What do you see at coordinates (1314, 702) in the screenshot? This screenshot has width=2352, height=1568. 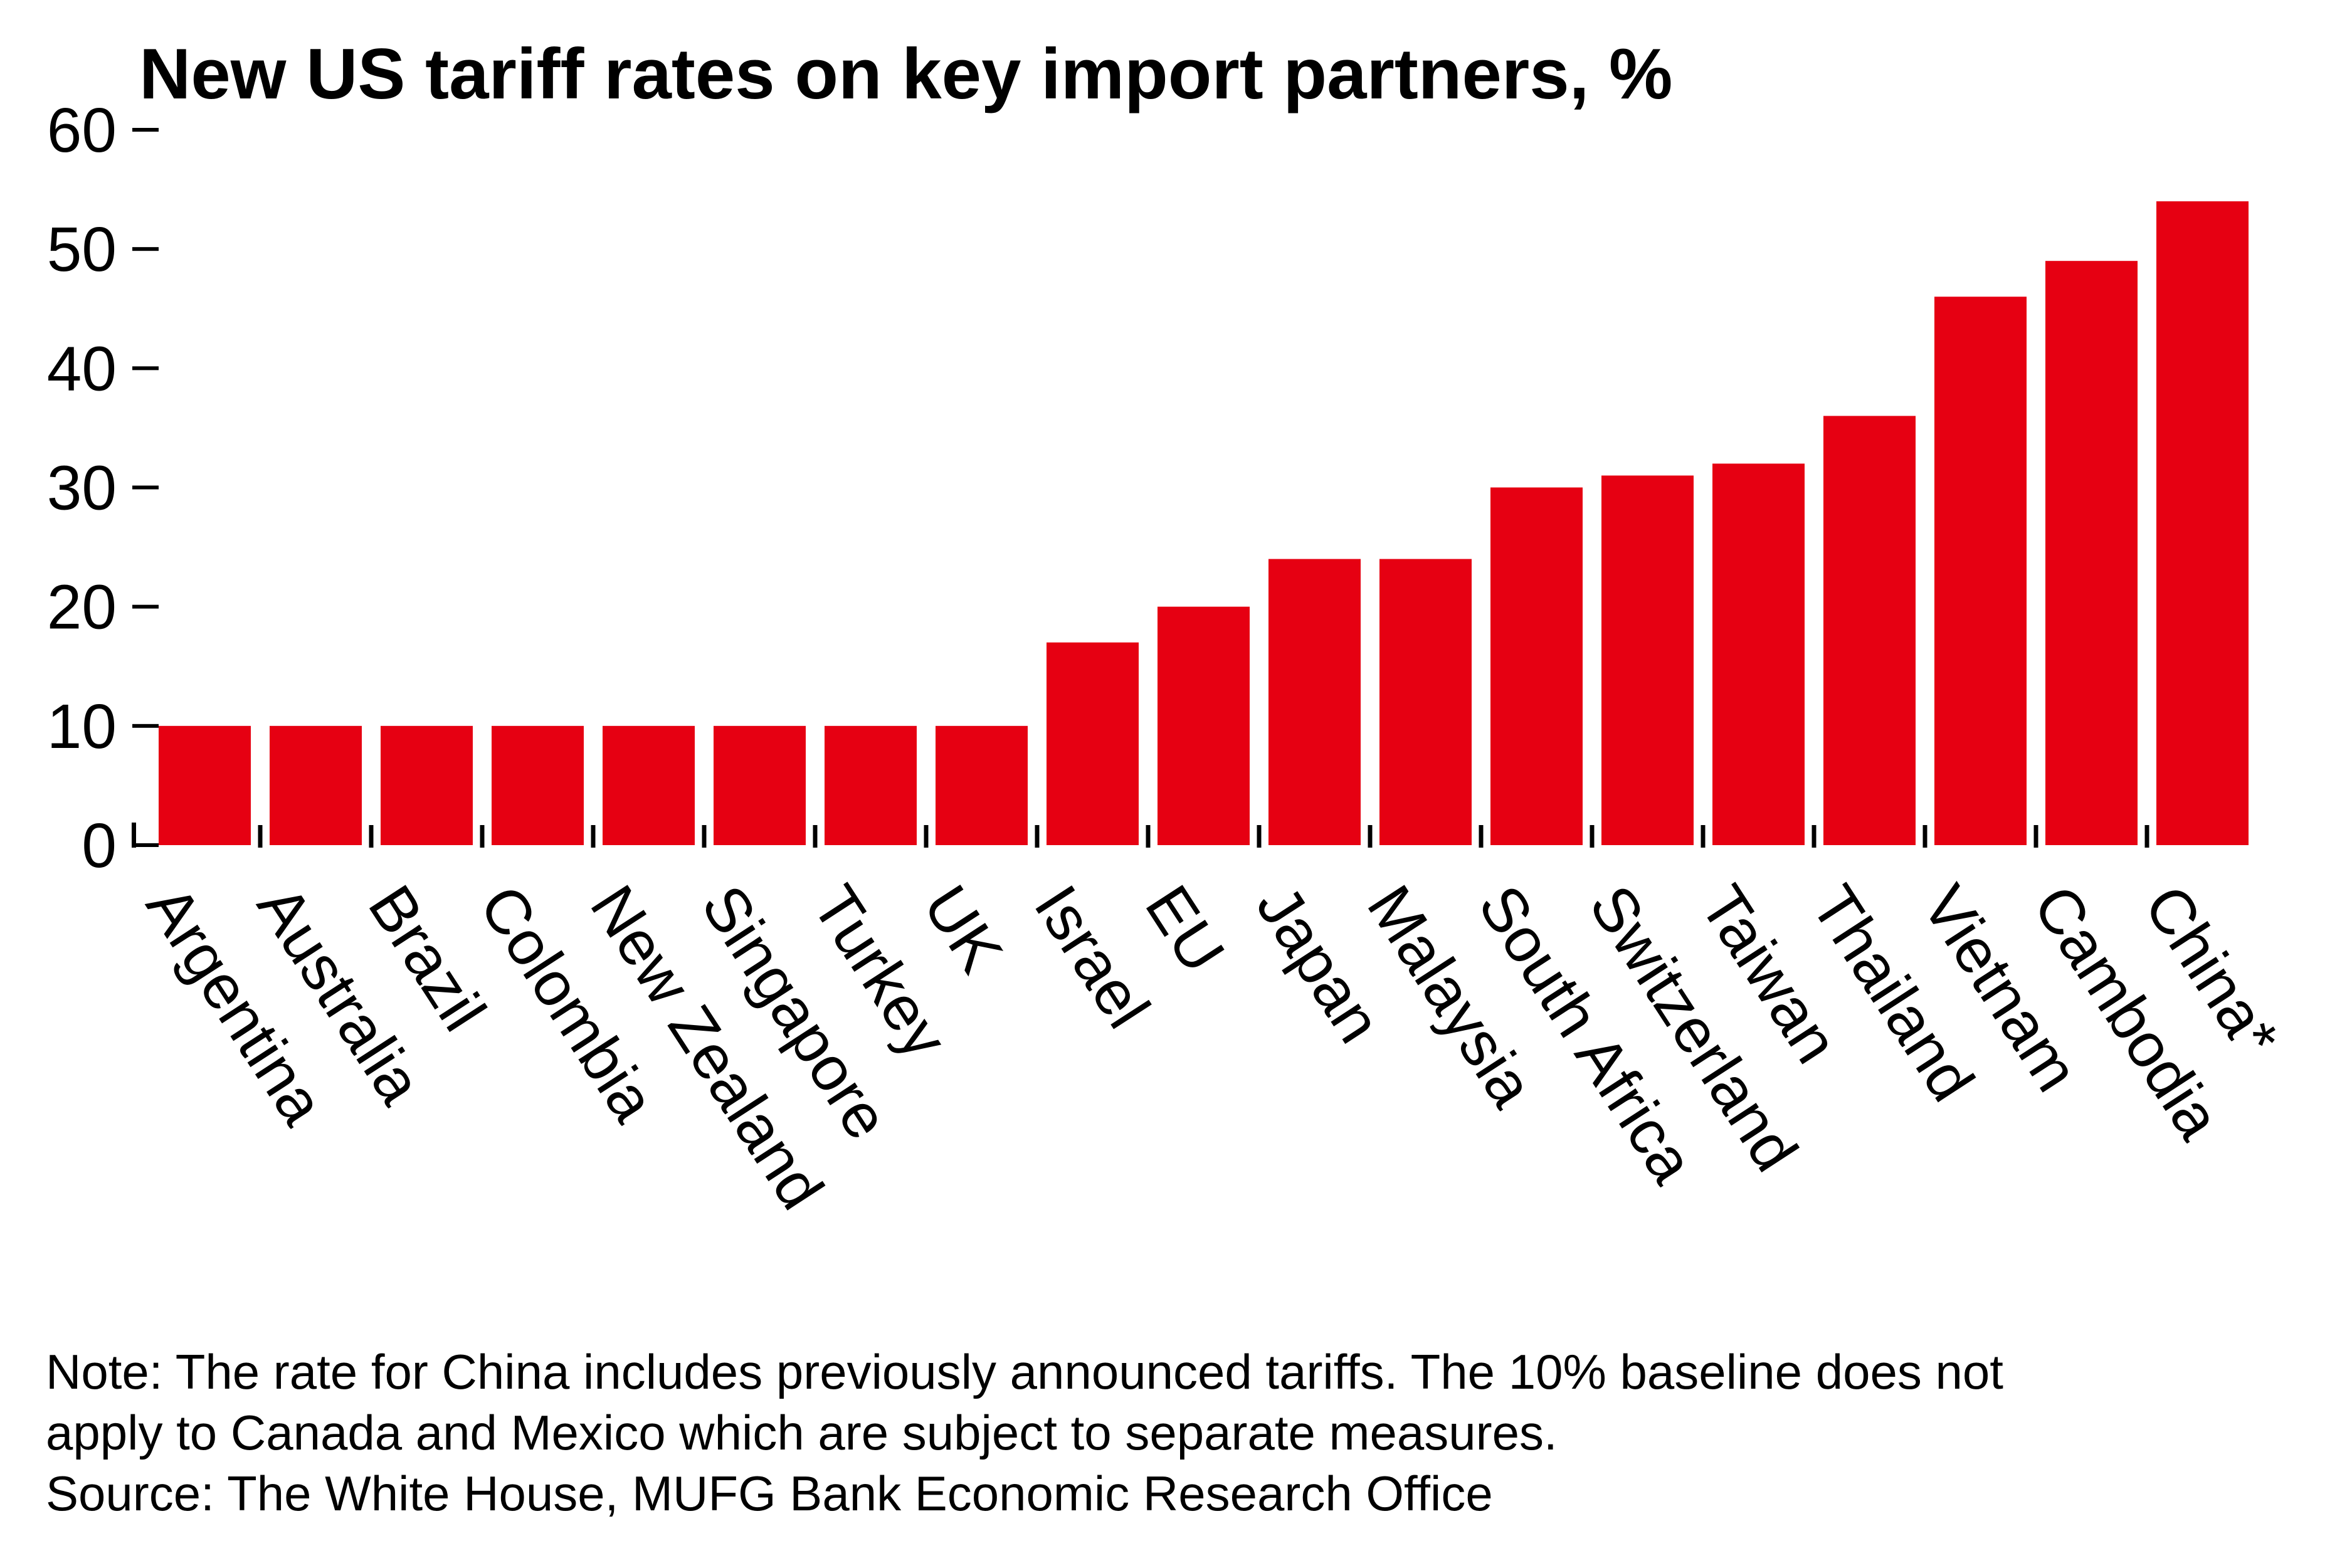 I see `bar-japan` at bounding box center [1314, 702].